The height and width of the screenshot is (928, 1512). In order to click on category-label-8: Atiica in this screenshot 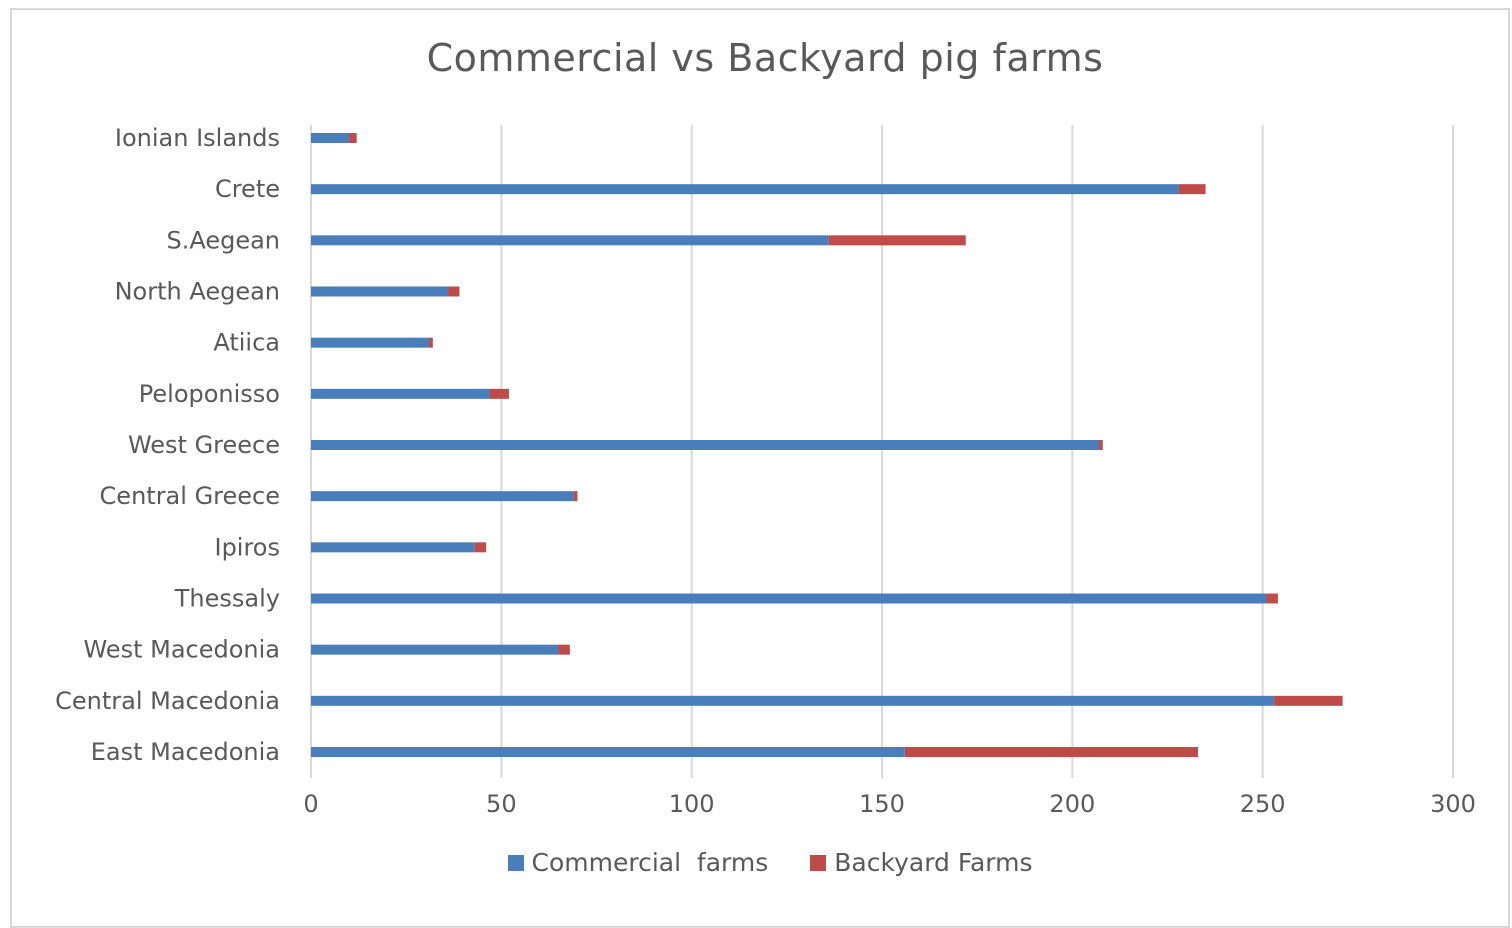, I will do `click(246, 343)`.